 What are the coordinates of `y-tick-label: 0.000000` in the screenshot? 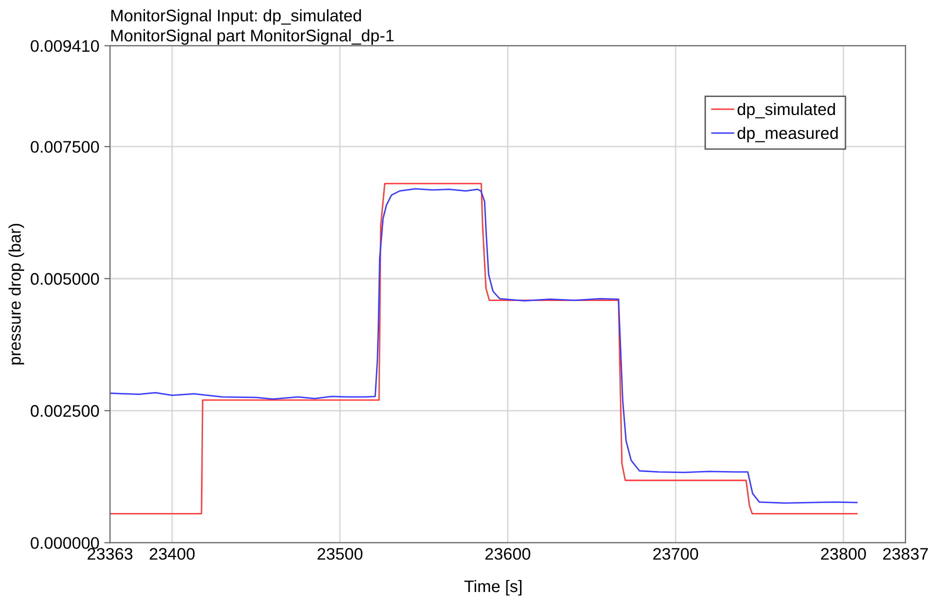 It's located at (64, 543).